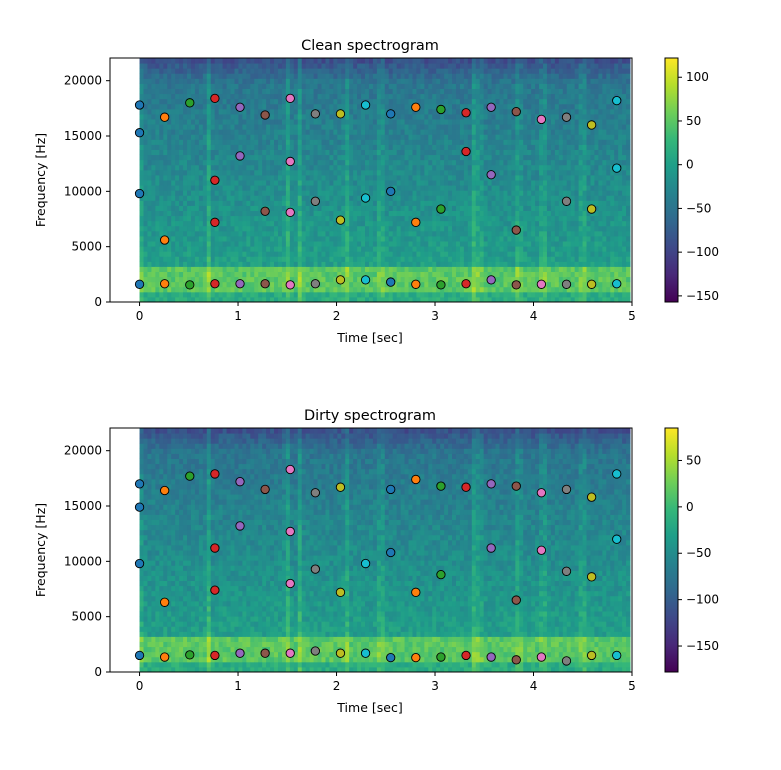  What do you see at coordinates (40, 550) in the screenshot?
I see `y-axis-label: Frequency [Hz]` at bounding box center [40, 550].